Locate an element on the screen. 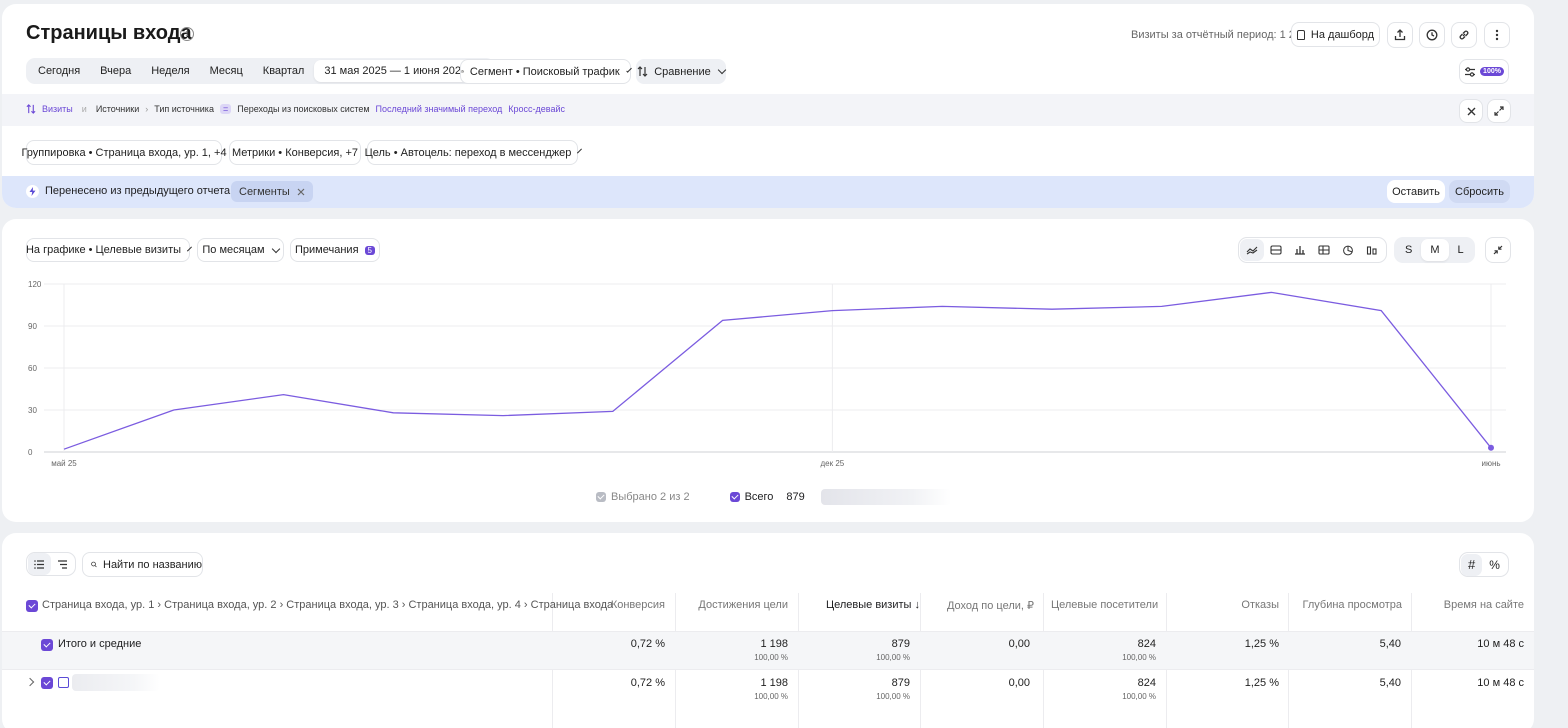 Image resolution: width=1568 pixels, height=728 pixels. period-week: Неделя is located at coordinates (170, 71).